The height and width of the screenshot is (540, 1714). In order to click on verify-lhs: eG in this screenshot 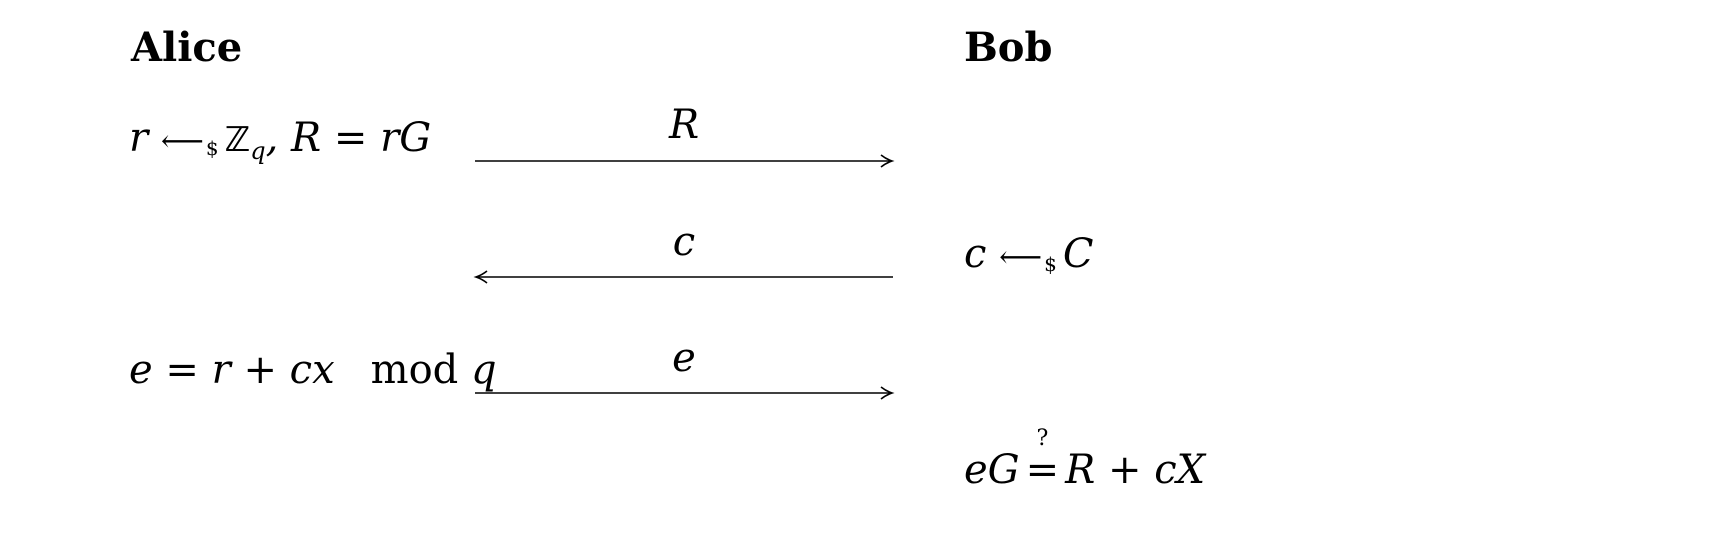, I will do `click(992, 470)`.